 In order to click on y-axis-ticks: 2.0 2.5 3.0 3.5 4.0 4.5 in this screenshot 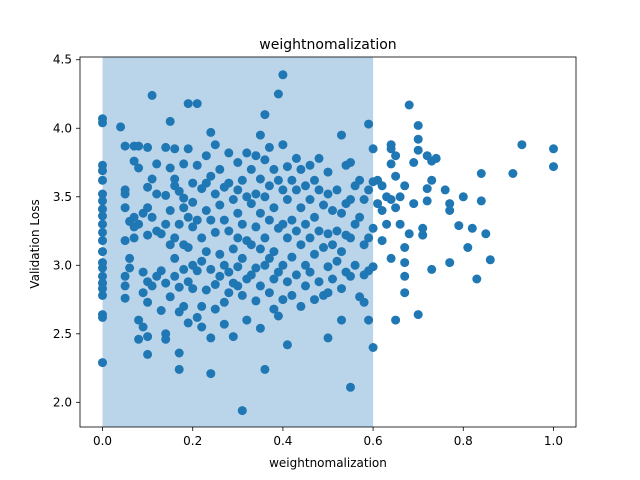, I will do `click(66, 231)`.